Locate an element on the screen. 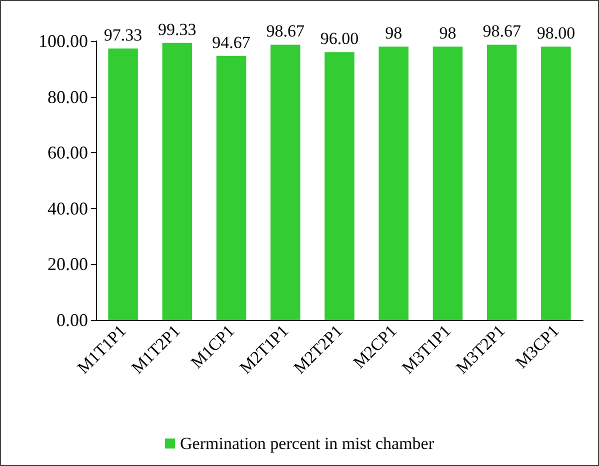 The height and width of the screenshot is (466, 599). legend-label: Germination percent in mist chamber is located at coordinates (307, 443).